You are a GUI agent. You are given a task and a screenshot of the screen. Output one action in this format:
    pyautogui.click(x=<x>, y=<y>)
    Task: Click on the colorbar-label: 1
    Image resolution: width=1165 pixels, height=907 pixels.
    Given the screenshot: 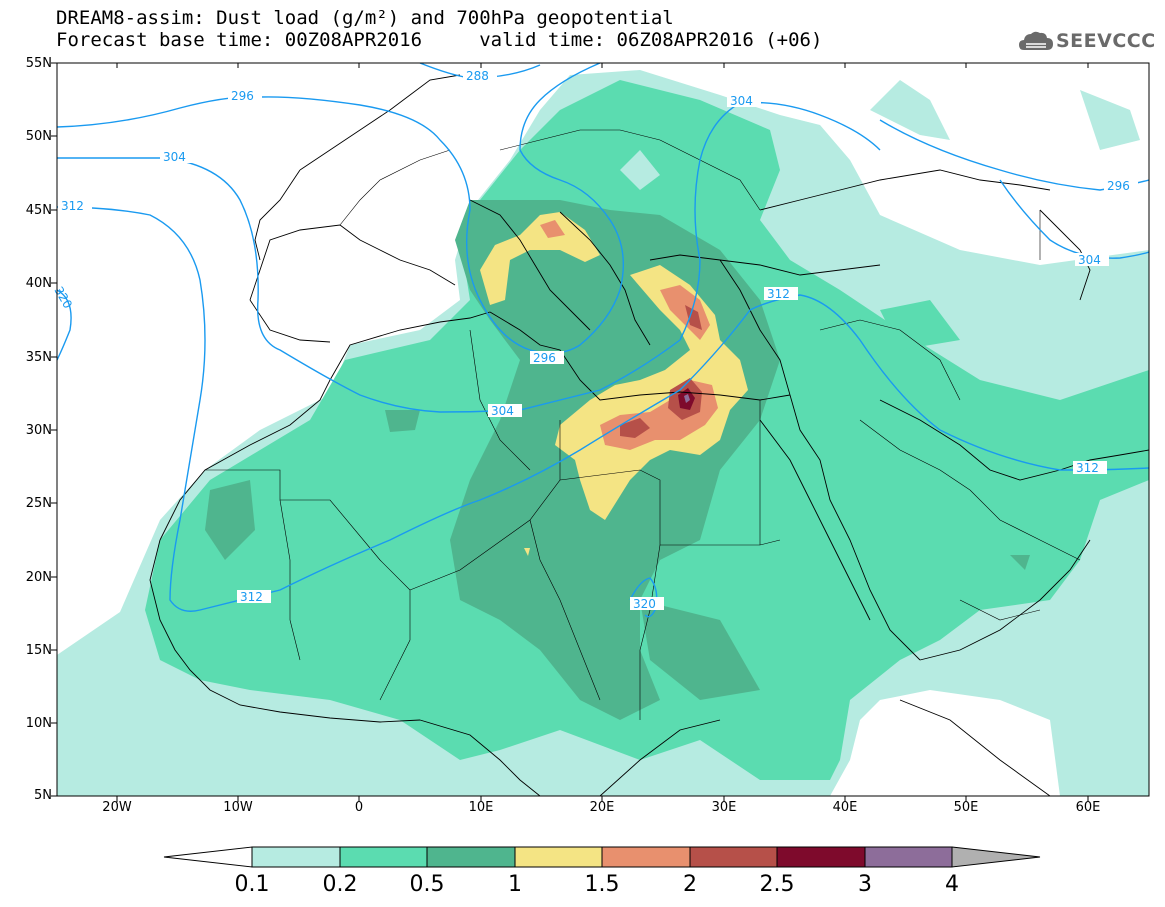 What is the action you would take?
    pyautogui.click(x=515, y=884)
    